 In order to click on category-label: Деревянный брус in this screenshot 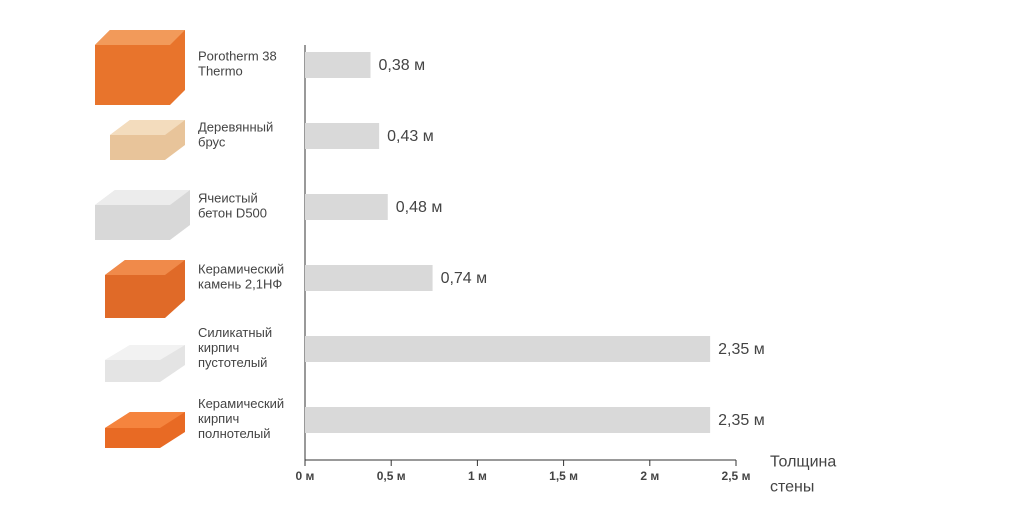, I will do `click(235, 135)`.